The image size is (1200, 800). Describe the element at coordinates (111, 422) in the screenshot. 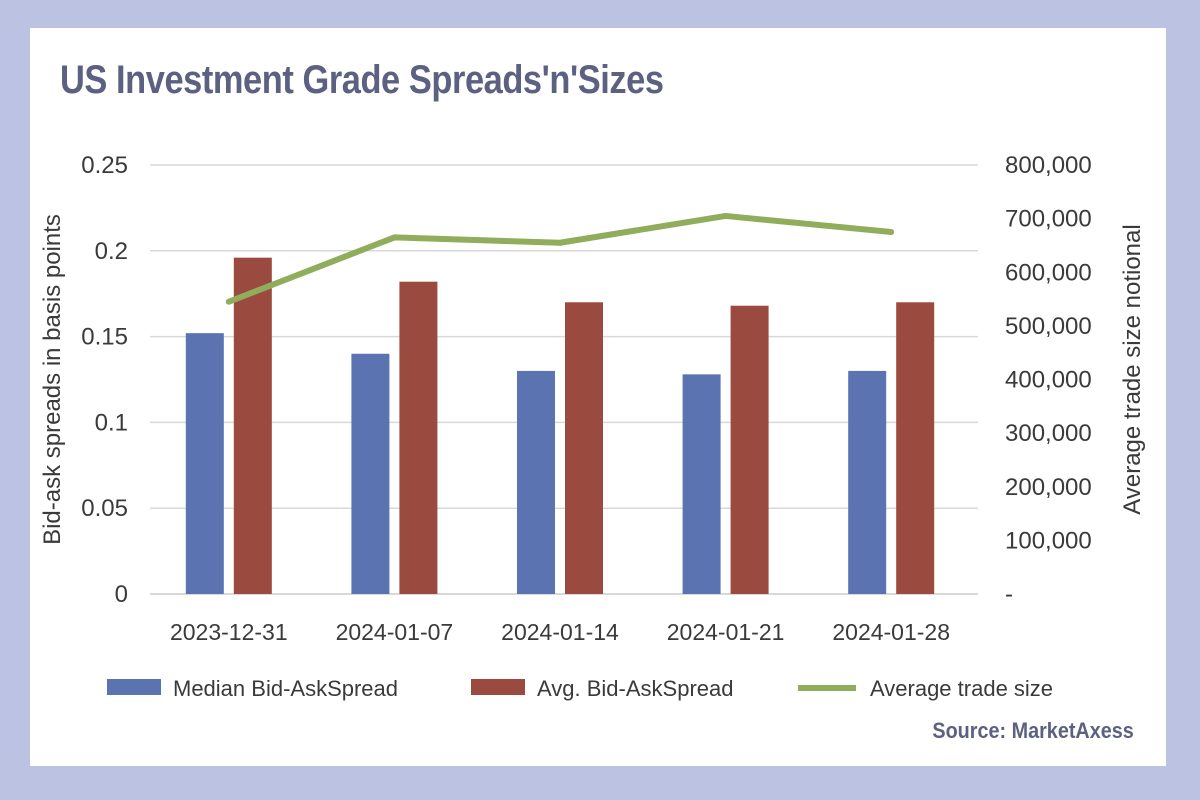

I see `y-tick-label: 0.1` at that location.